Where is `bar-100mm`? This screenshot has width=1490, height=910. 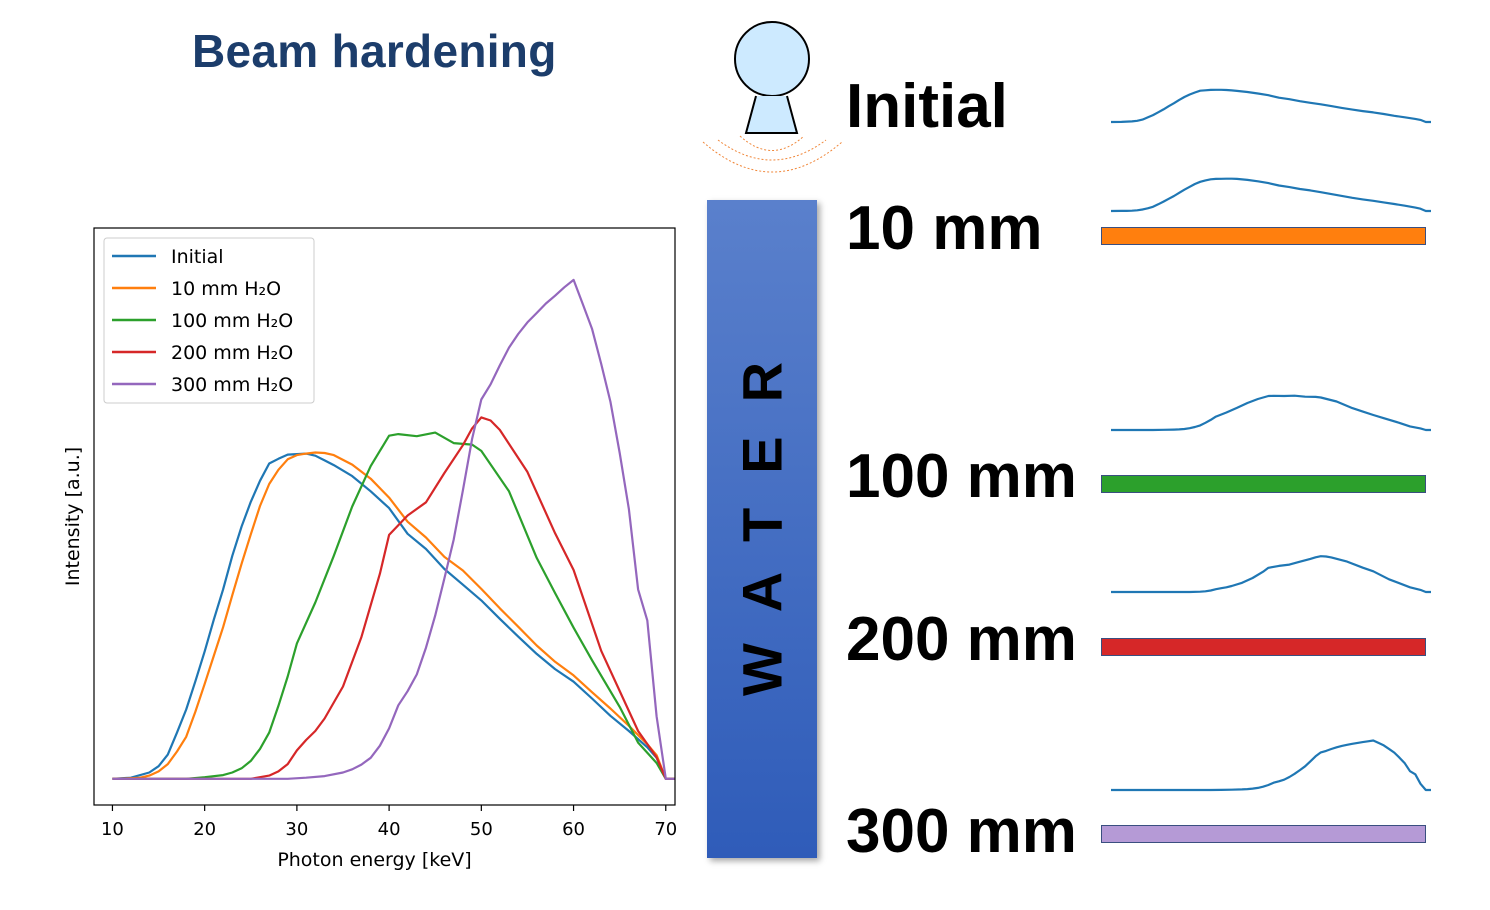
bar-100mm is located at coordinates (1263, 484).